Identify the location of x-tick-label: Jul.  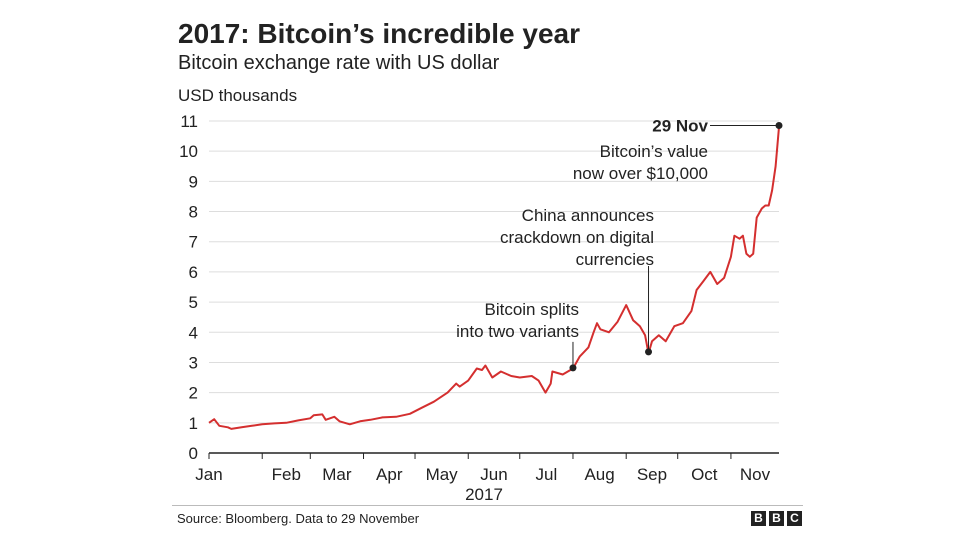
(546, 474).